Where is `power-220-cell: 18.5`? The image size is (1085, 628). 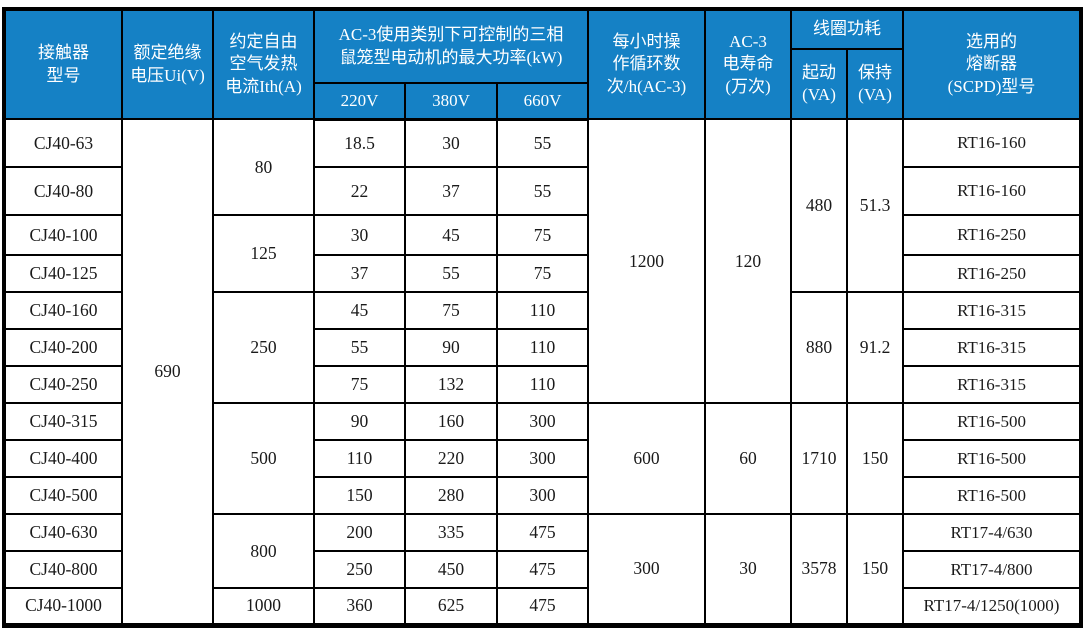
power-220-cell: 18.5 is located at coordinates (359, 143).